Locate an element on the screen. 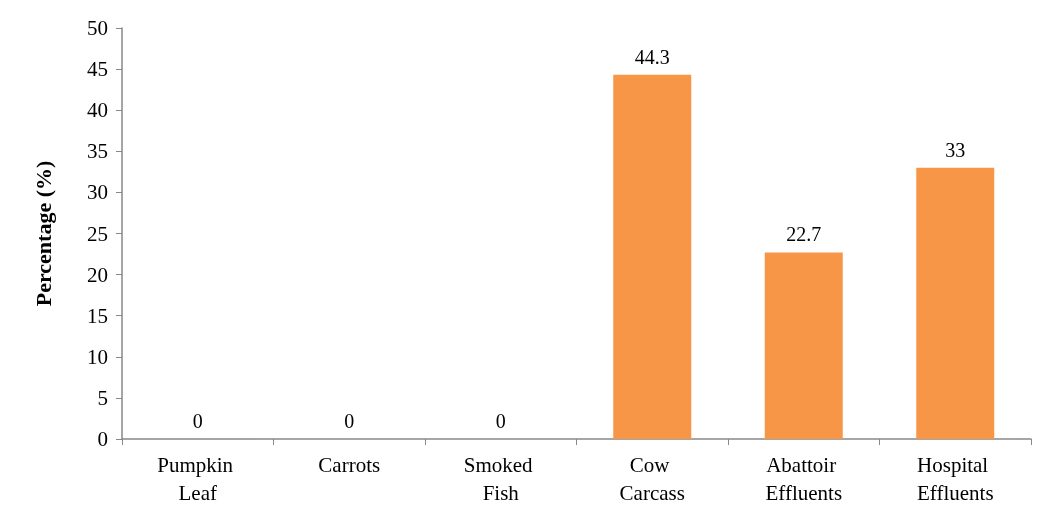 The image size is (1039, 507). x-tick-label: Cow Carcass is located at coordinates (652, 479).